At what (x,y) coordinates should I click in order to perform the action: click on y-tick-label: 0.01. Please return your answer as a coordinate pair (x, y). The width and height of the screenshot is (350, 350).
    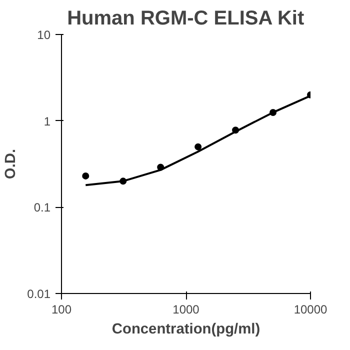
    Looking at the image, I should click on (39, 294).